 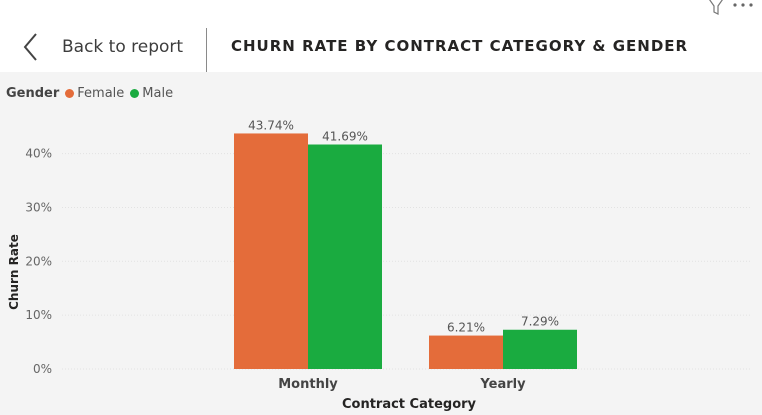 What do you see at coordinates (123, 47) in the screenshot?
I see `back-to-report-label: Back to report` at bounding box center [123, 47].